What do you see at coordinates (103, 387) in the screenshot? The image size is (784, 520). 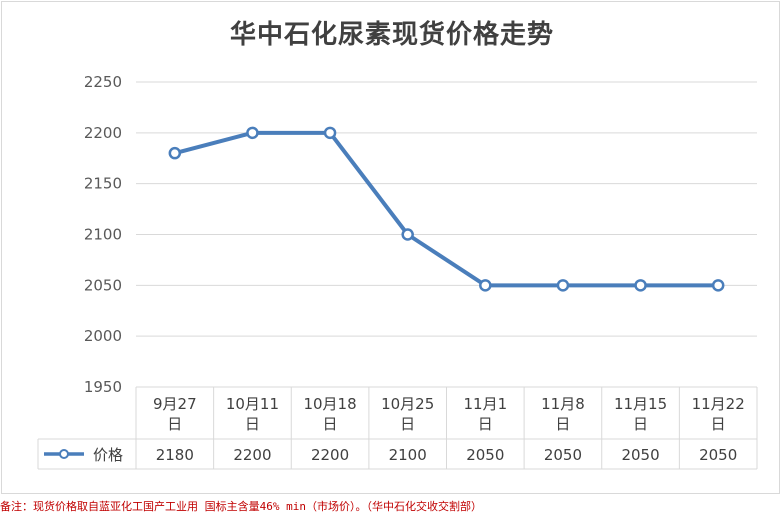 I see `y-tick-label: 1950` at bounding box center [103, 387].